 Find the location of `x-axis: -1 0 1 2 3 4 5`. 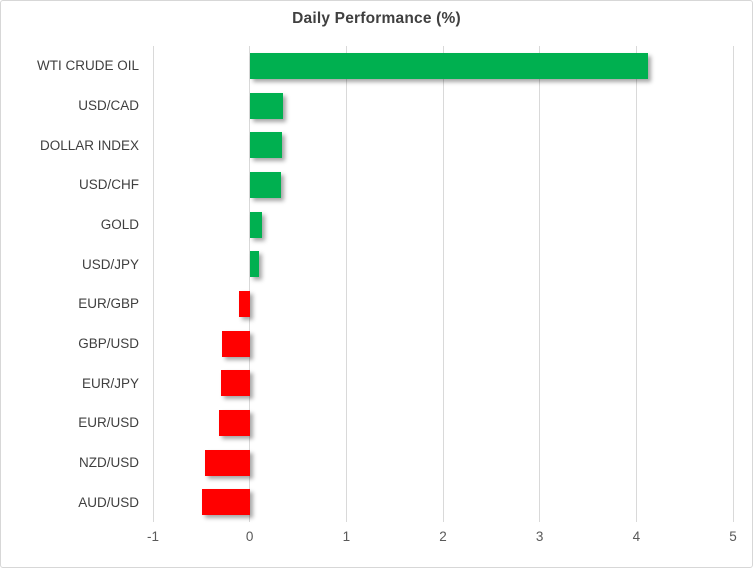

x-axis: -1 0 1 2 3 4 5 is located at coordinates (442, 540).